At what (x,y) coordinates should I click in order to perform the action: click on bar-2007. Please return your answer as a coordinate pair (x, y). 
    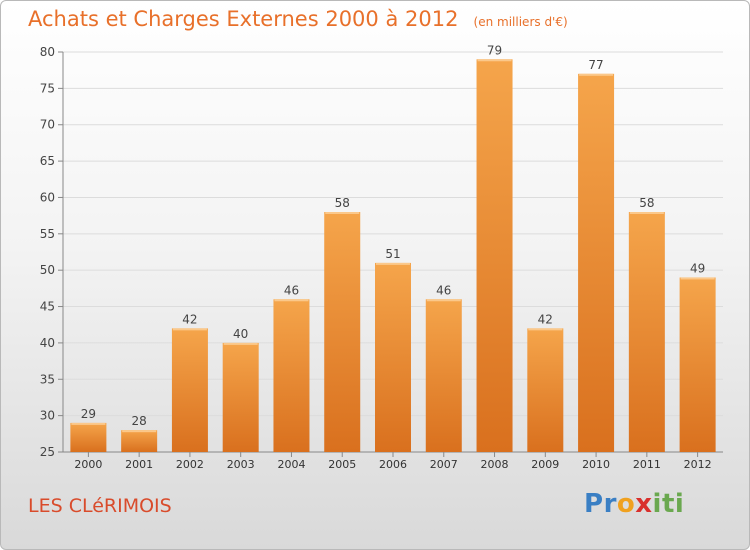
    Looking at the image, I should click on (443, 375).